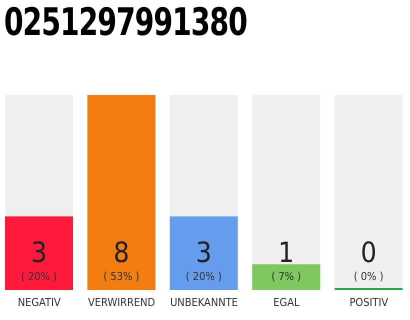 The height and width of the screenshot is (320, 410). What do you see at coordinates (286, 302) in the screenshot?
I see `x-tick-label: EGAL` at bounding box center [286, 302].